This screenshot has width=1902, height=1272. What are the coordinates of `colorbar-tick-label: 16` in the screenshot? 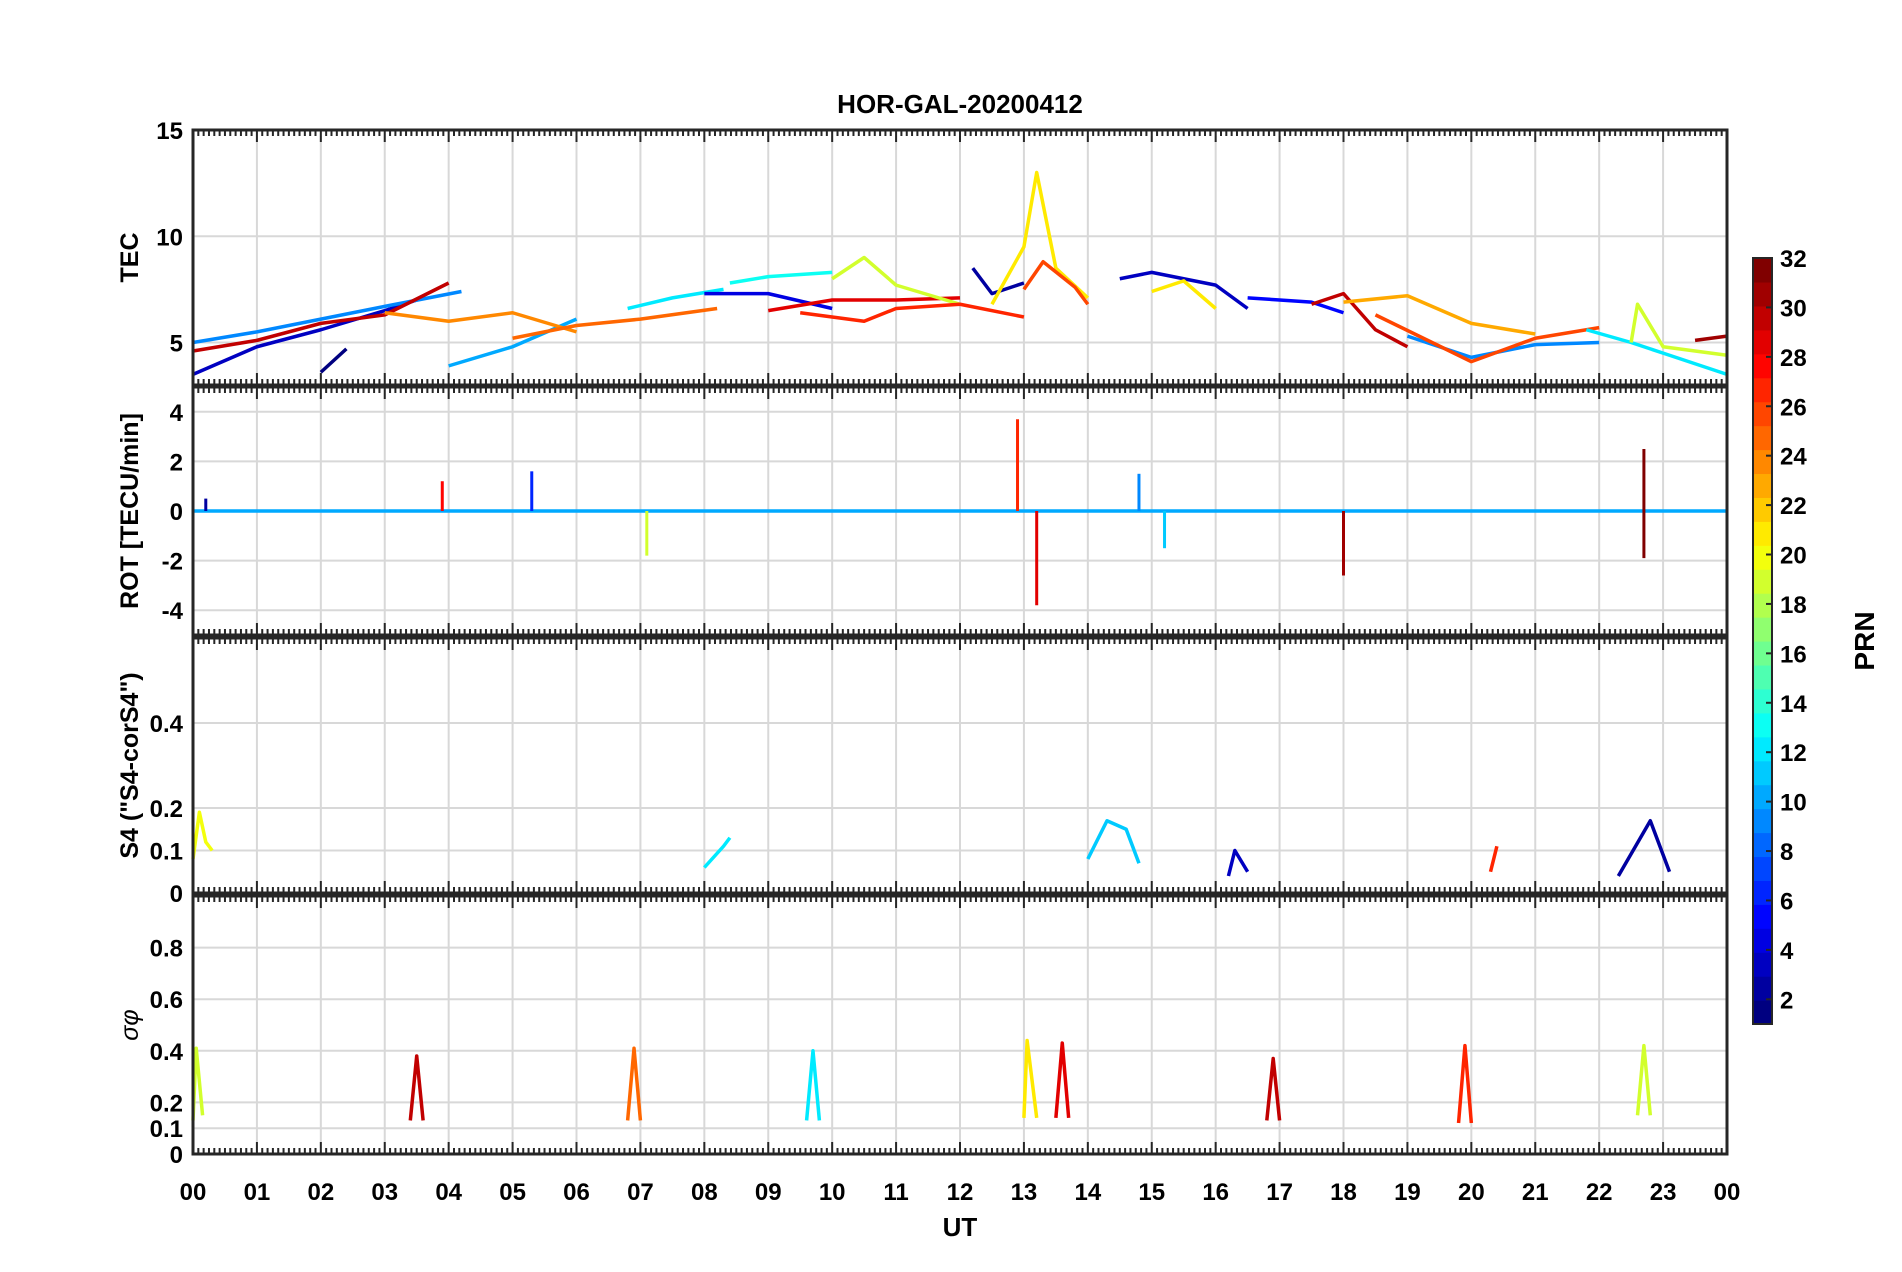 It's located at (1793, 654).